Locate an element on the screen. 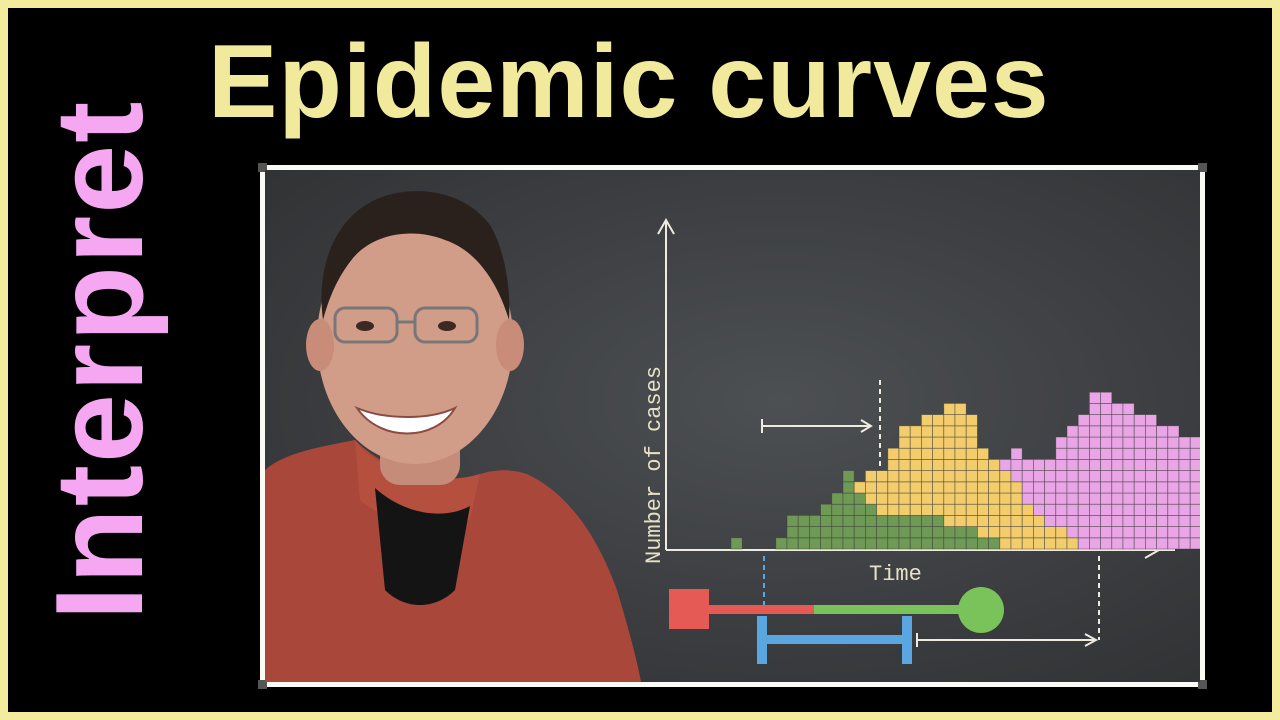 Image resolution: width=1280 pixels, height=720 pixels. timeline-green-segment is located at coordinates (894, 609).